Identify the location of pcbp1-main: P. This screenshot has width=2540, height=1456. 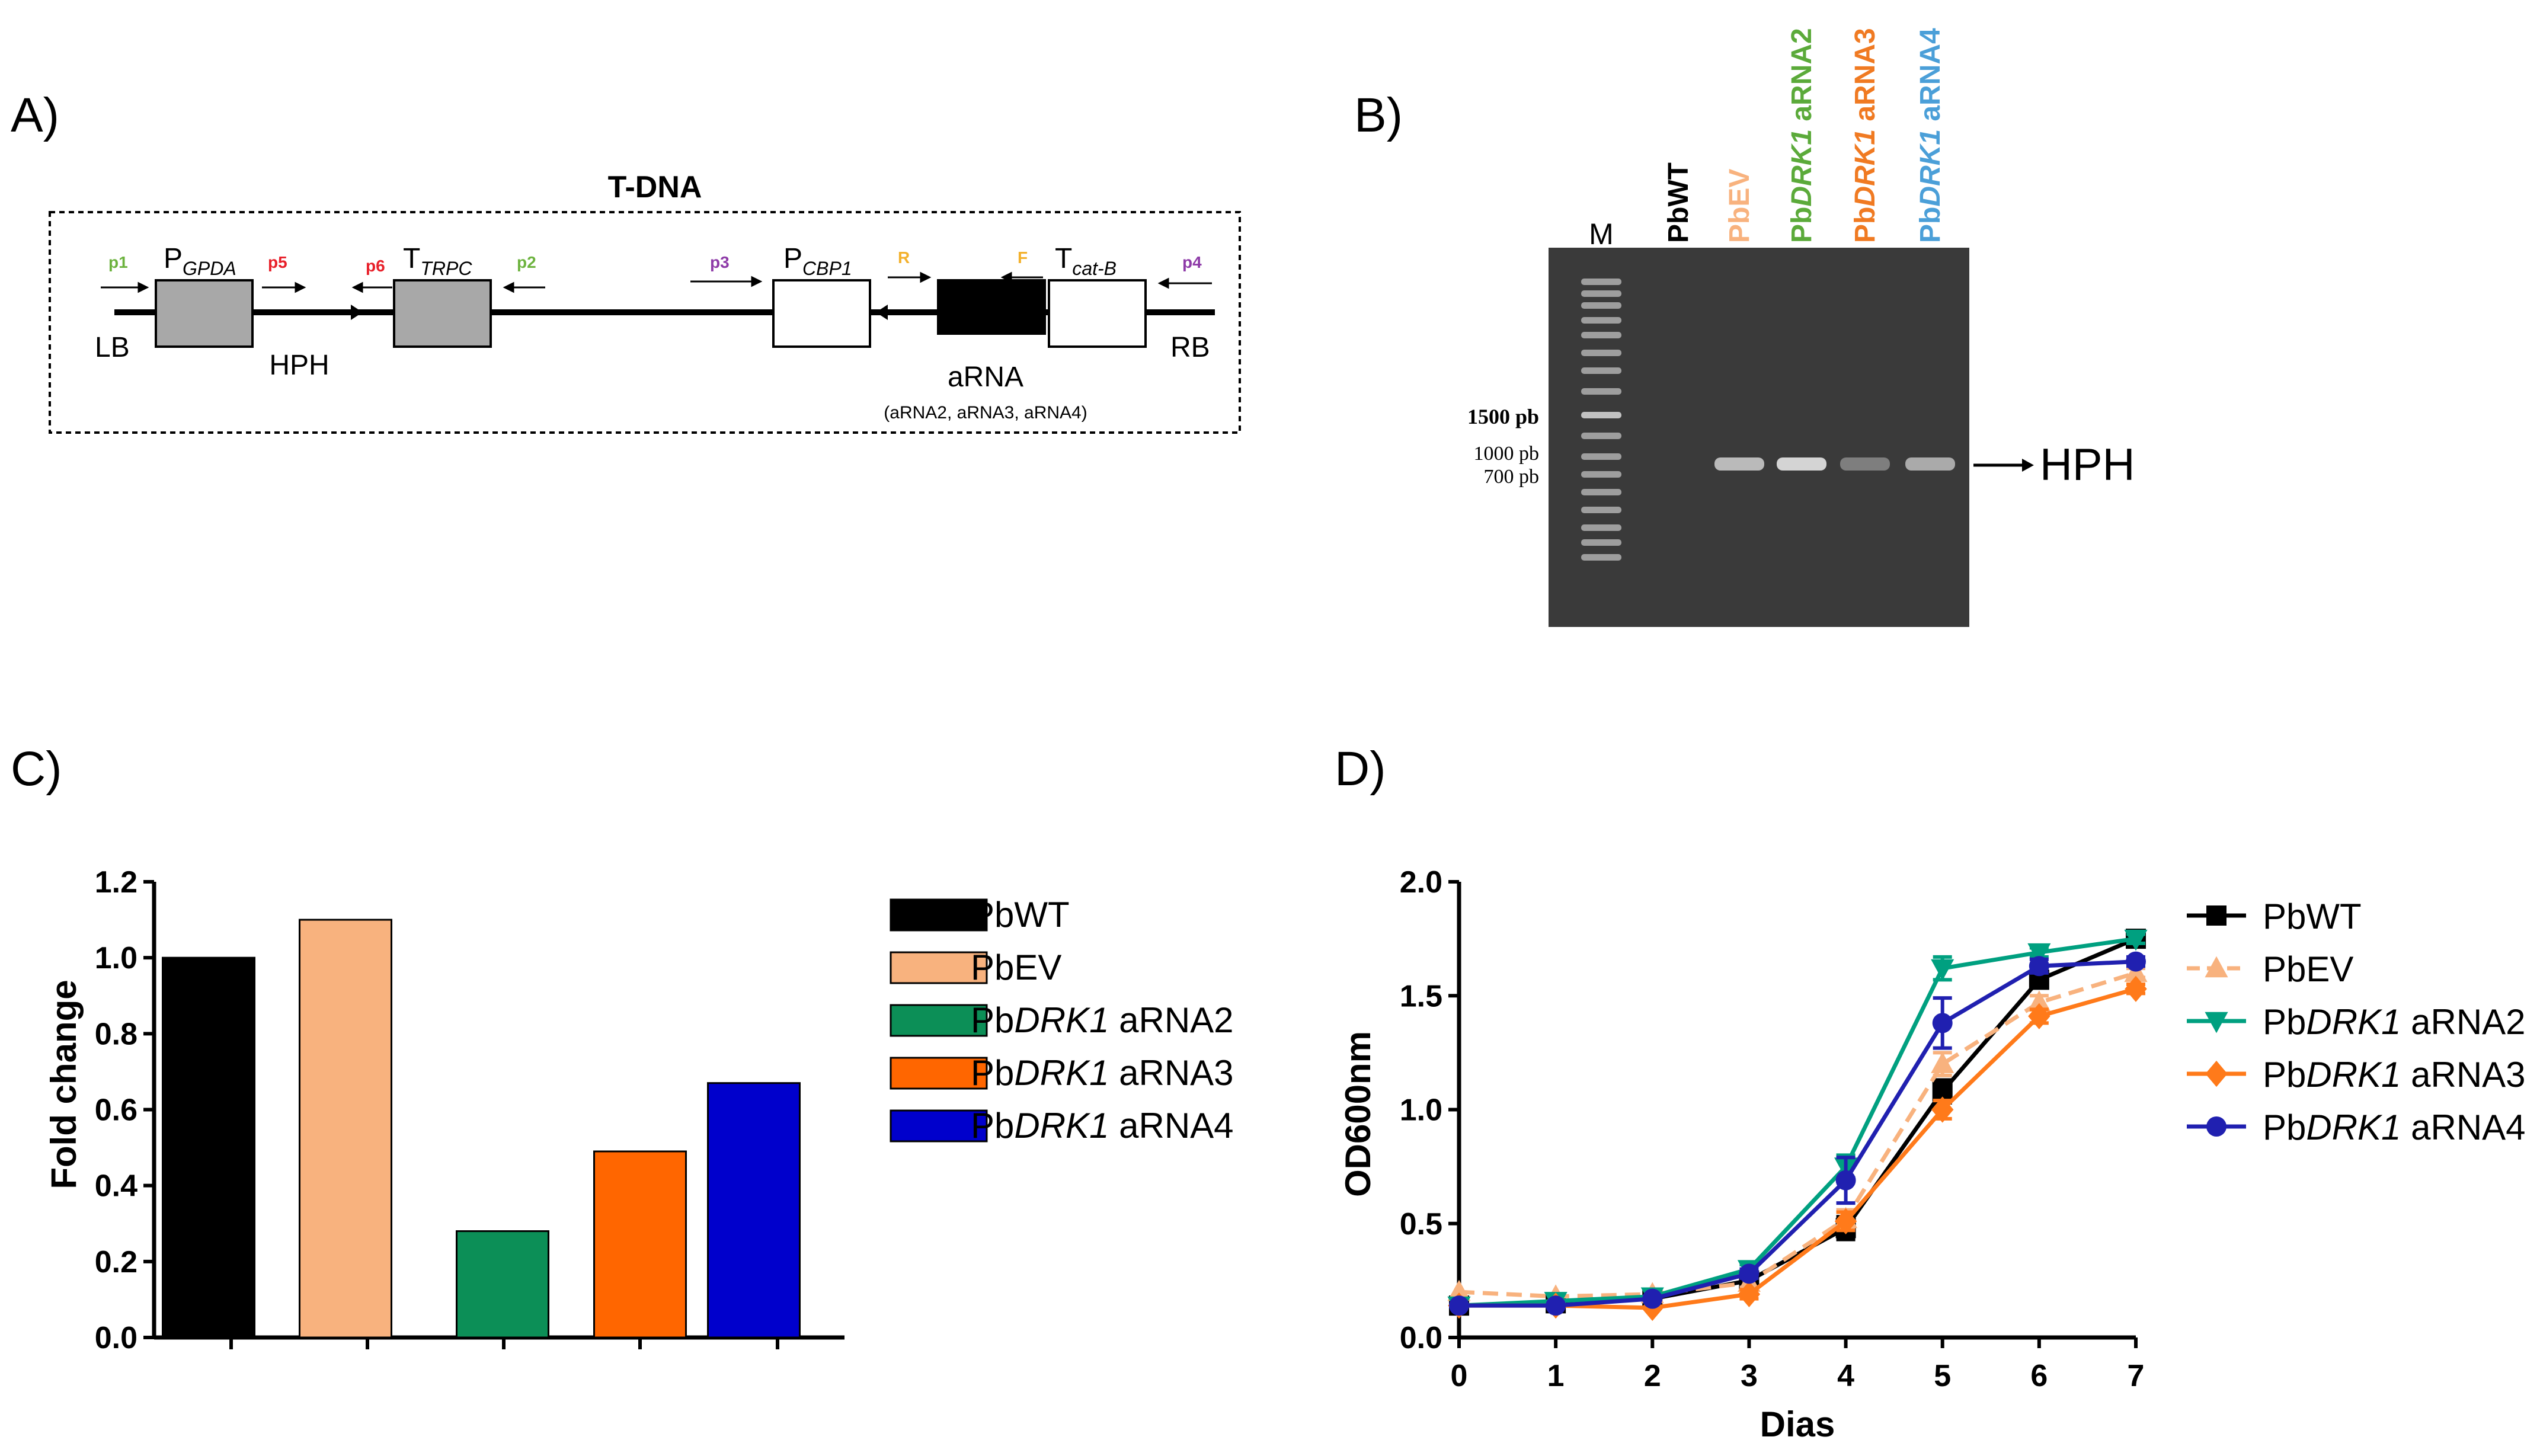
(792, 258).